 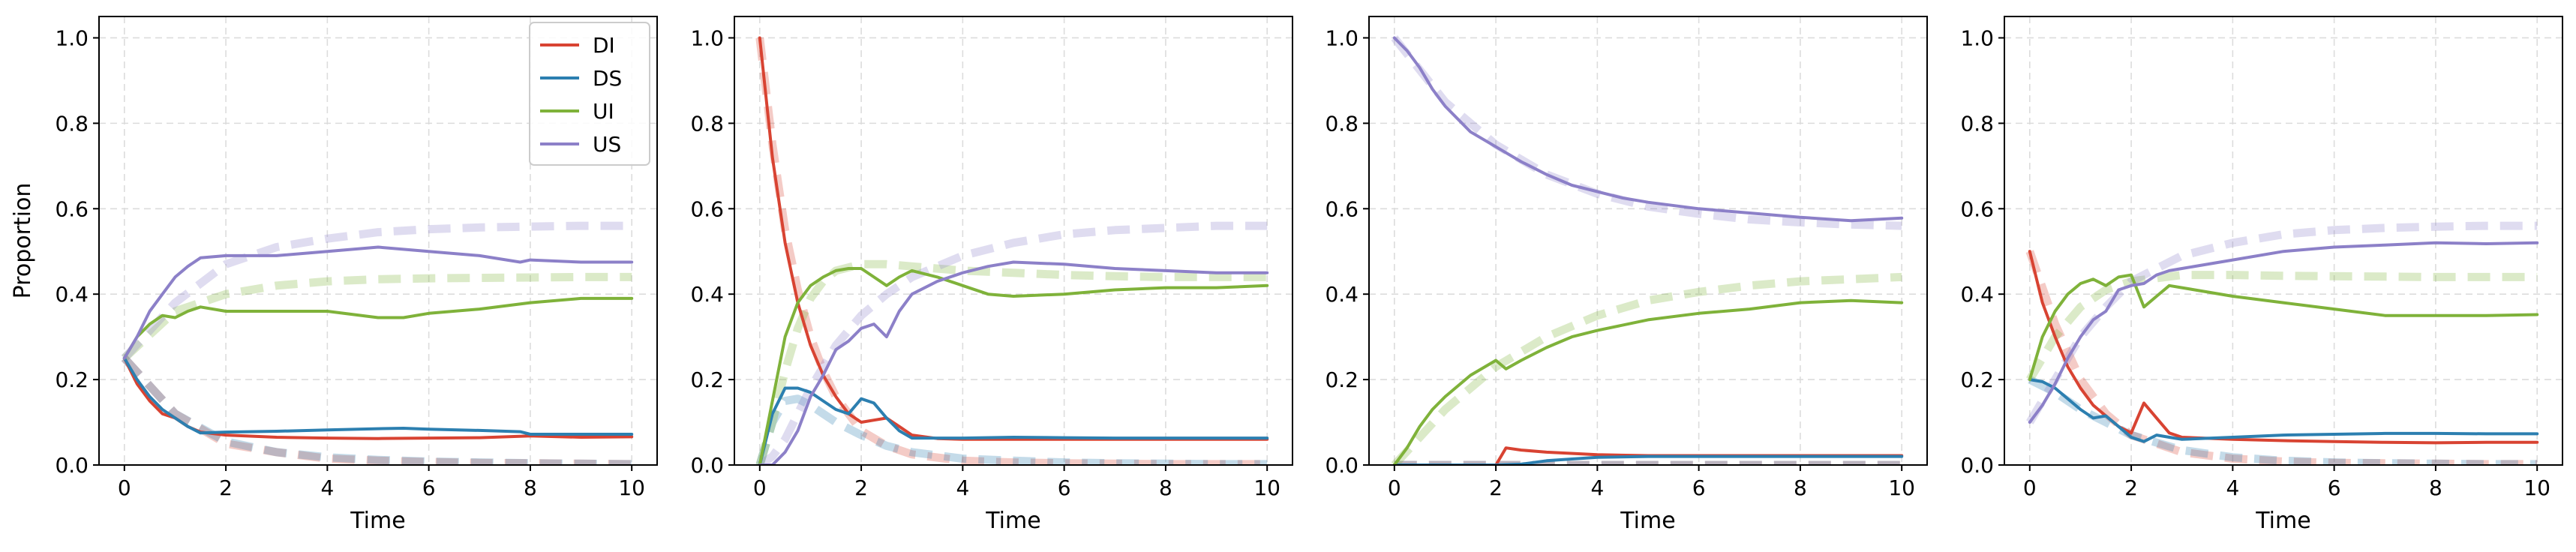 I want to click on reference-line-di, so click(x=2281, y=357).